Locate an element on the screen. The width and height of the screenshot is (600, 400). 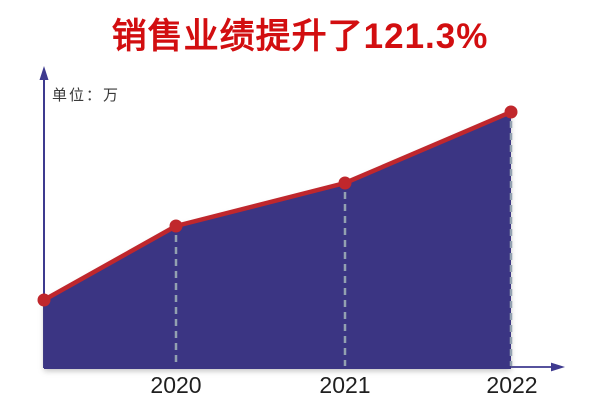
y-axis-arrow-icon is located at coordinates (44, 73).